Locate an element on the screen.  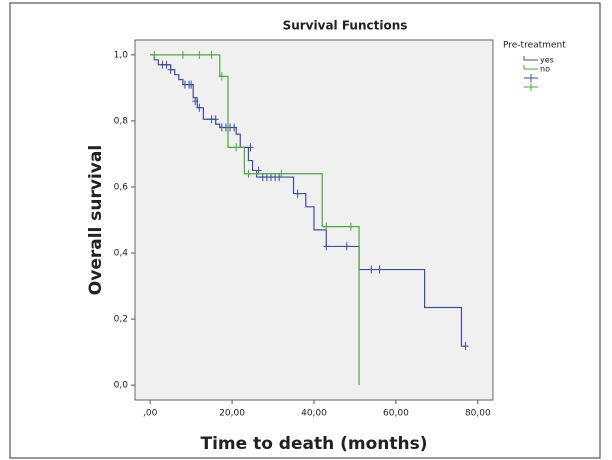
x-tick-label: 20,00 is located at coordinates (232, 414).